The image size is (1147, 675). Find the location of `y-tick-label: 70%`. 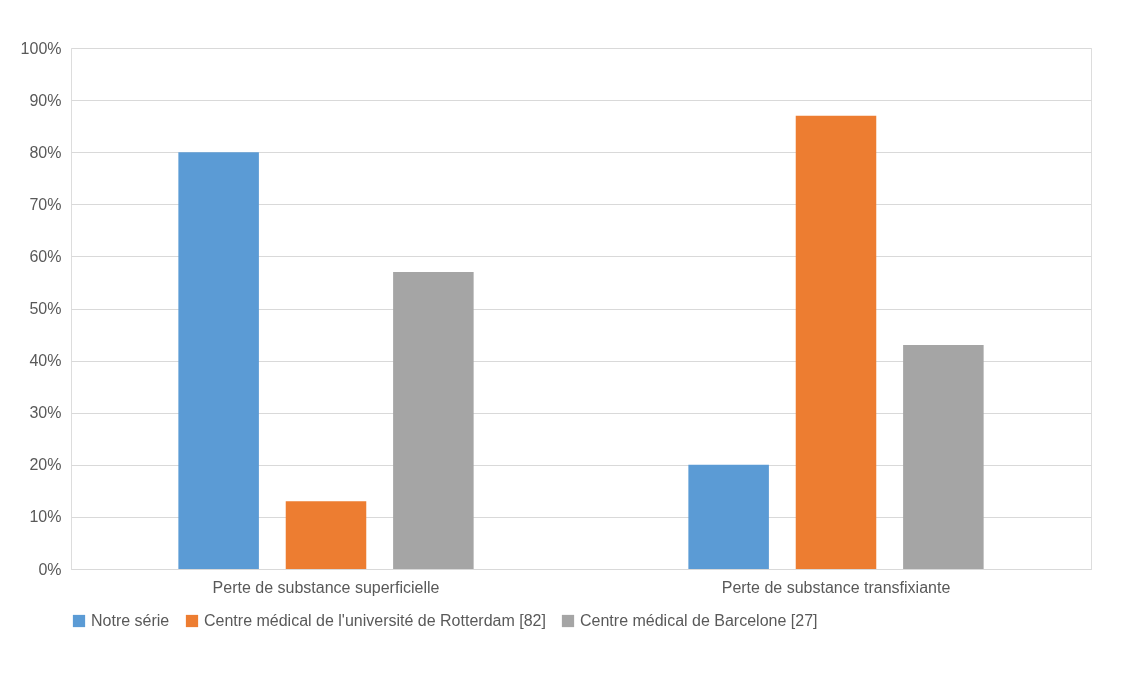

y-tick-label: 70% is located at coordinates (45, 204).